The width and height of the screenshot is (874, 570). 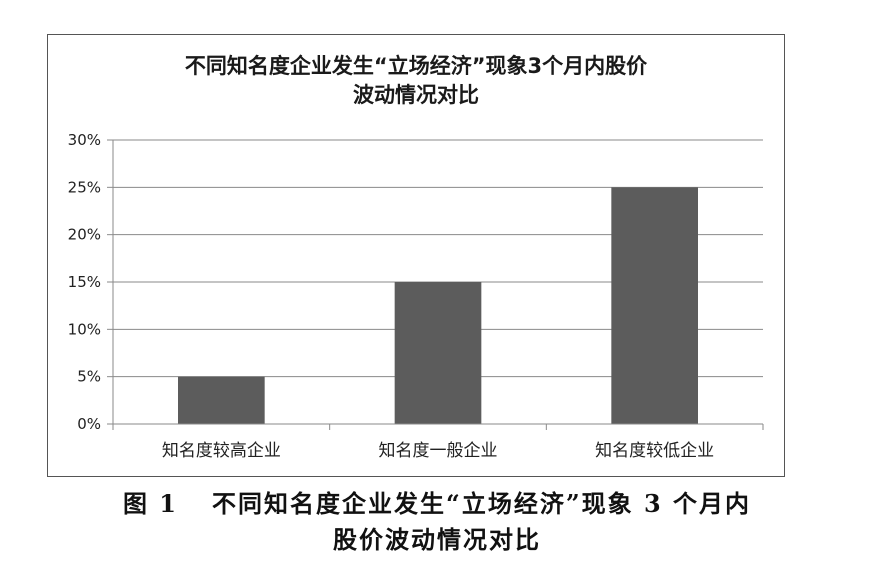 I want to click on x-category-label: 知名度一般企业, so click(x=438, y=451).